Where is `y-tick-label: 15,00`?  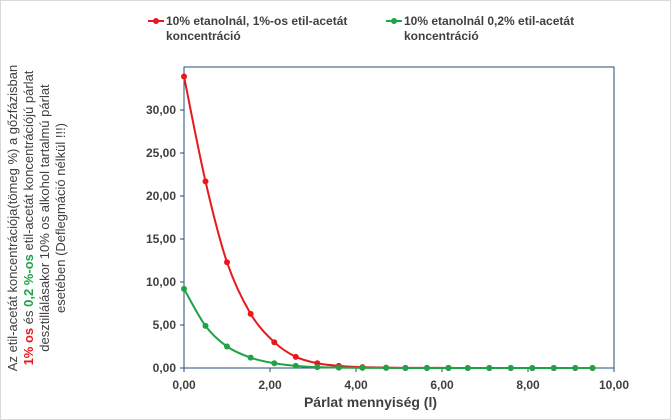 y-tick-label: 15,00 is located at coordinates (161, 239).